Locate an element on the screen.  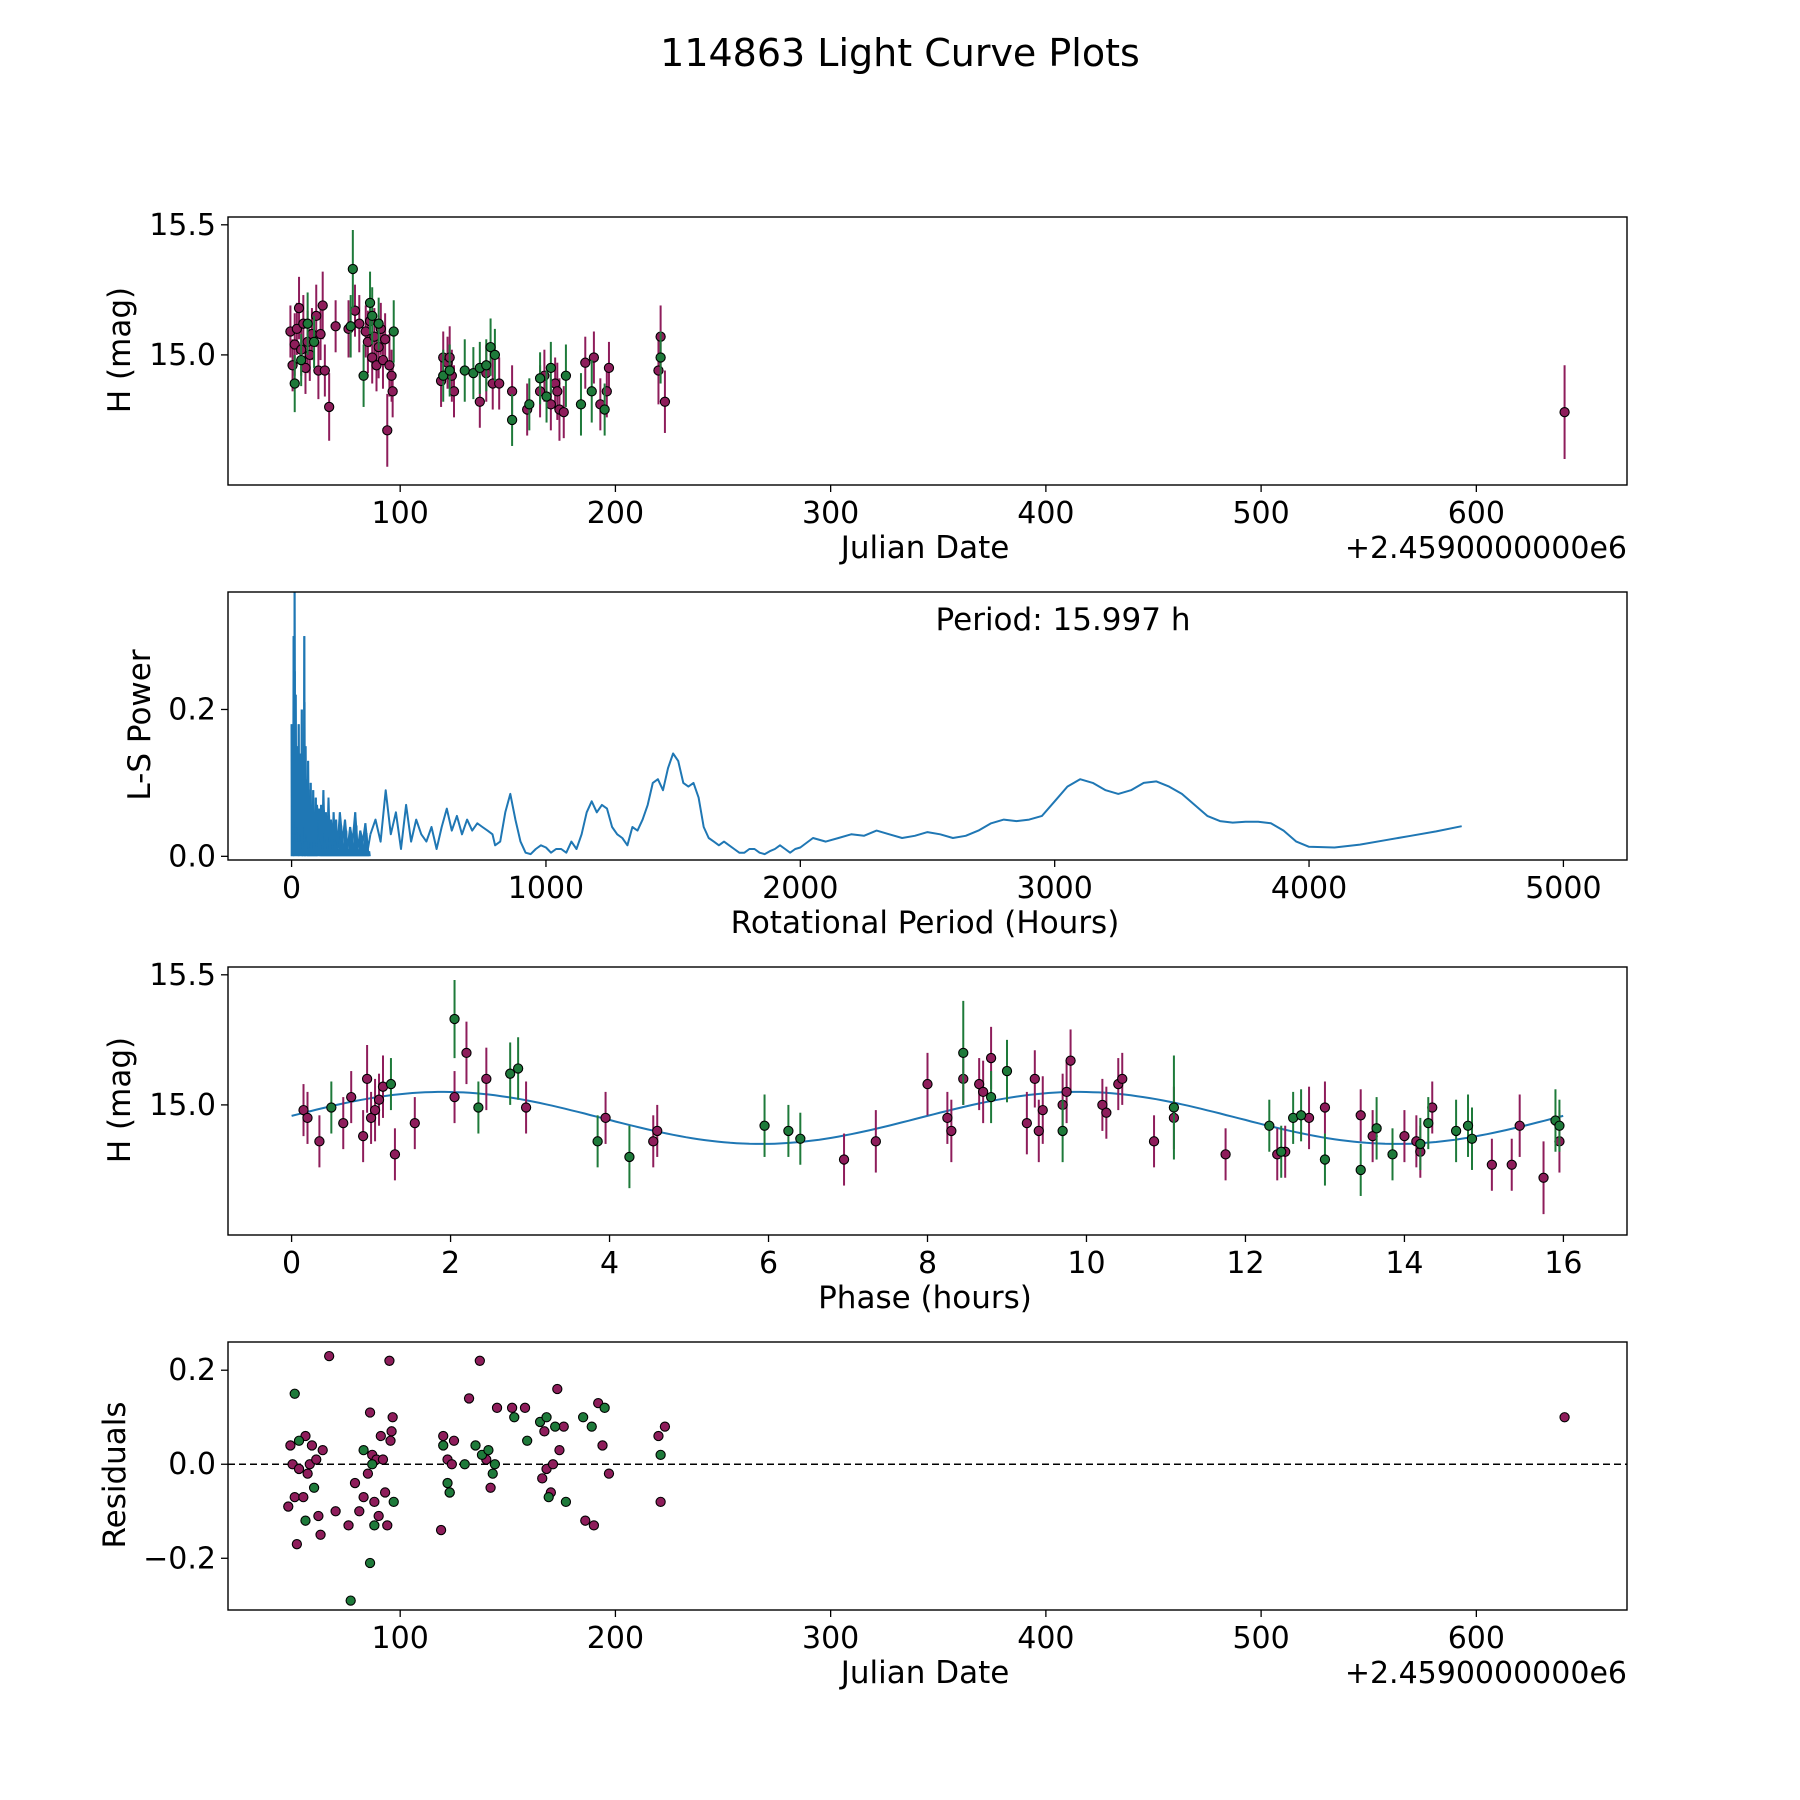
periodogram-y-tick-label: 0.0 is located at coordinates (192, 856).